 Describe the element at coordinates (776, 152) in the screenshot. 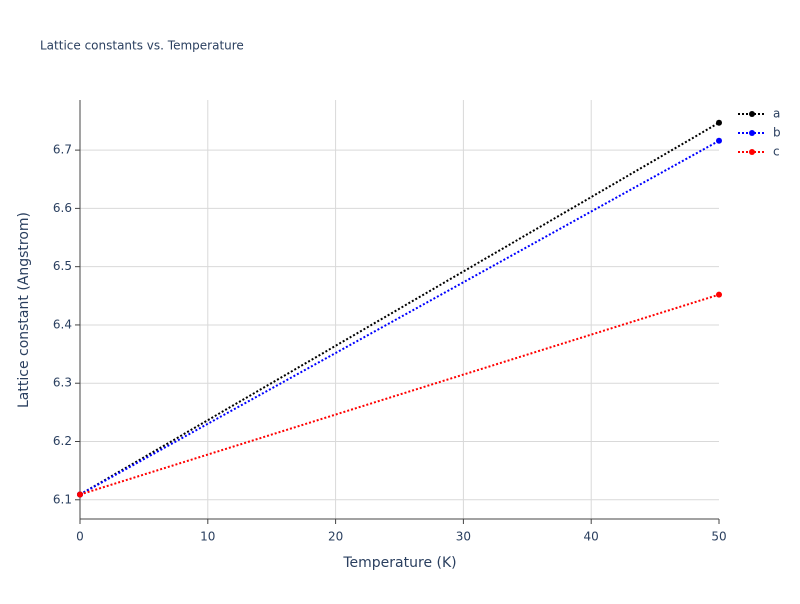

I see `legend-label: c` at that location.